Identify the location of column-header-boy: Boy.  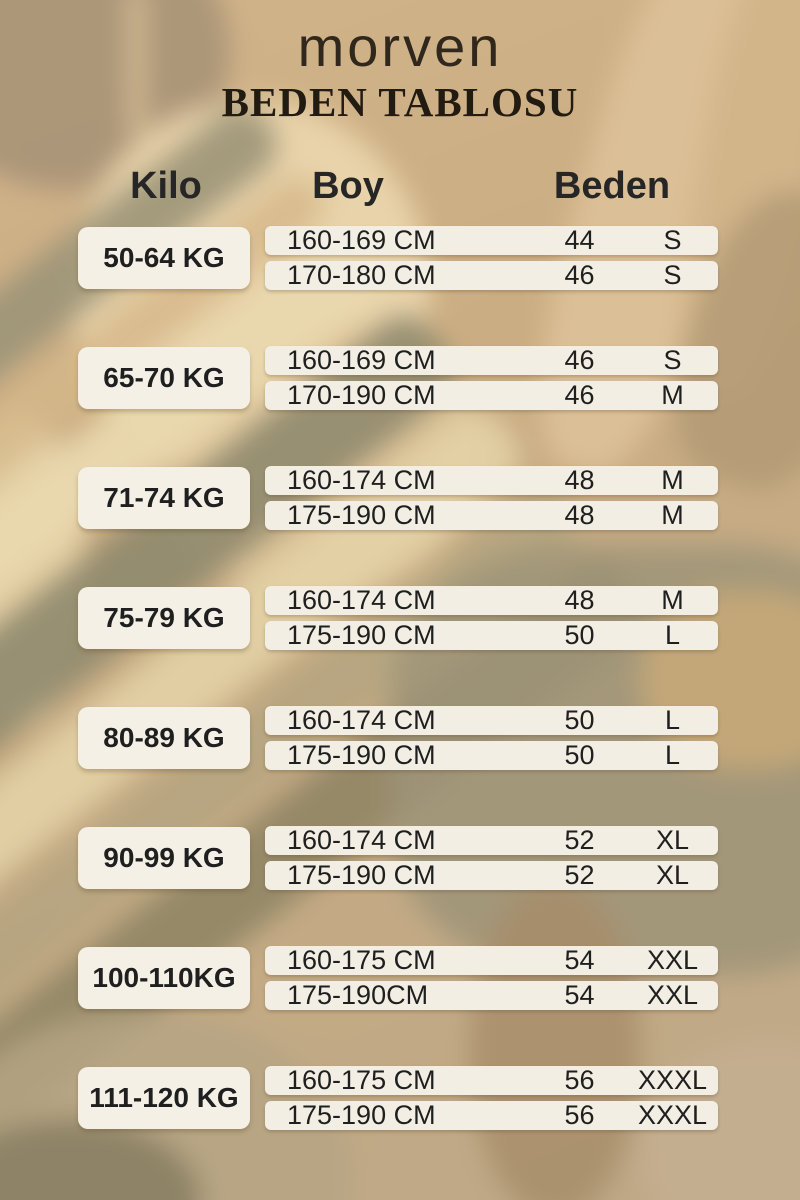
(348, 186).